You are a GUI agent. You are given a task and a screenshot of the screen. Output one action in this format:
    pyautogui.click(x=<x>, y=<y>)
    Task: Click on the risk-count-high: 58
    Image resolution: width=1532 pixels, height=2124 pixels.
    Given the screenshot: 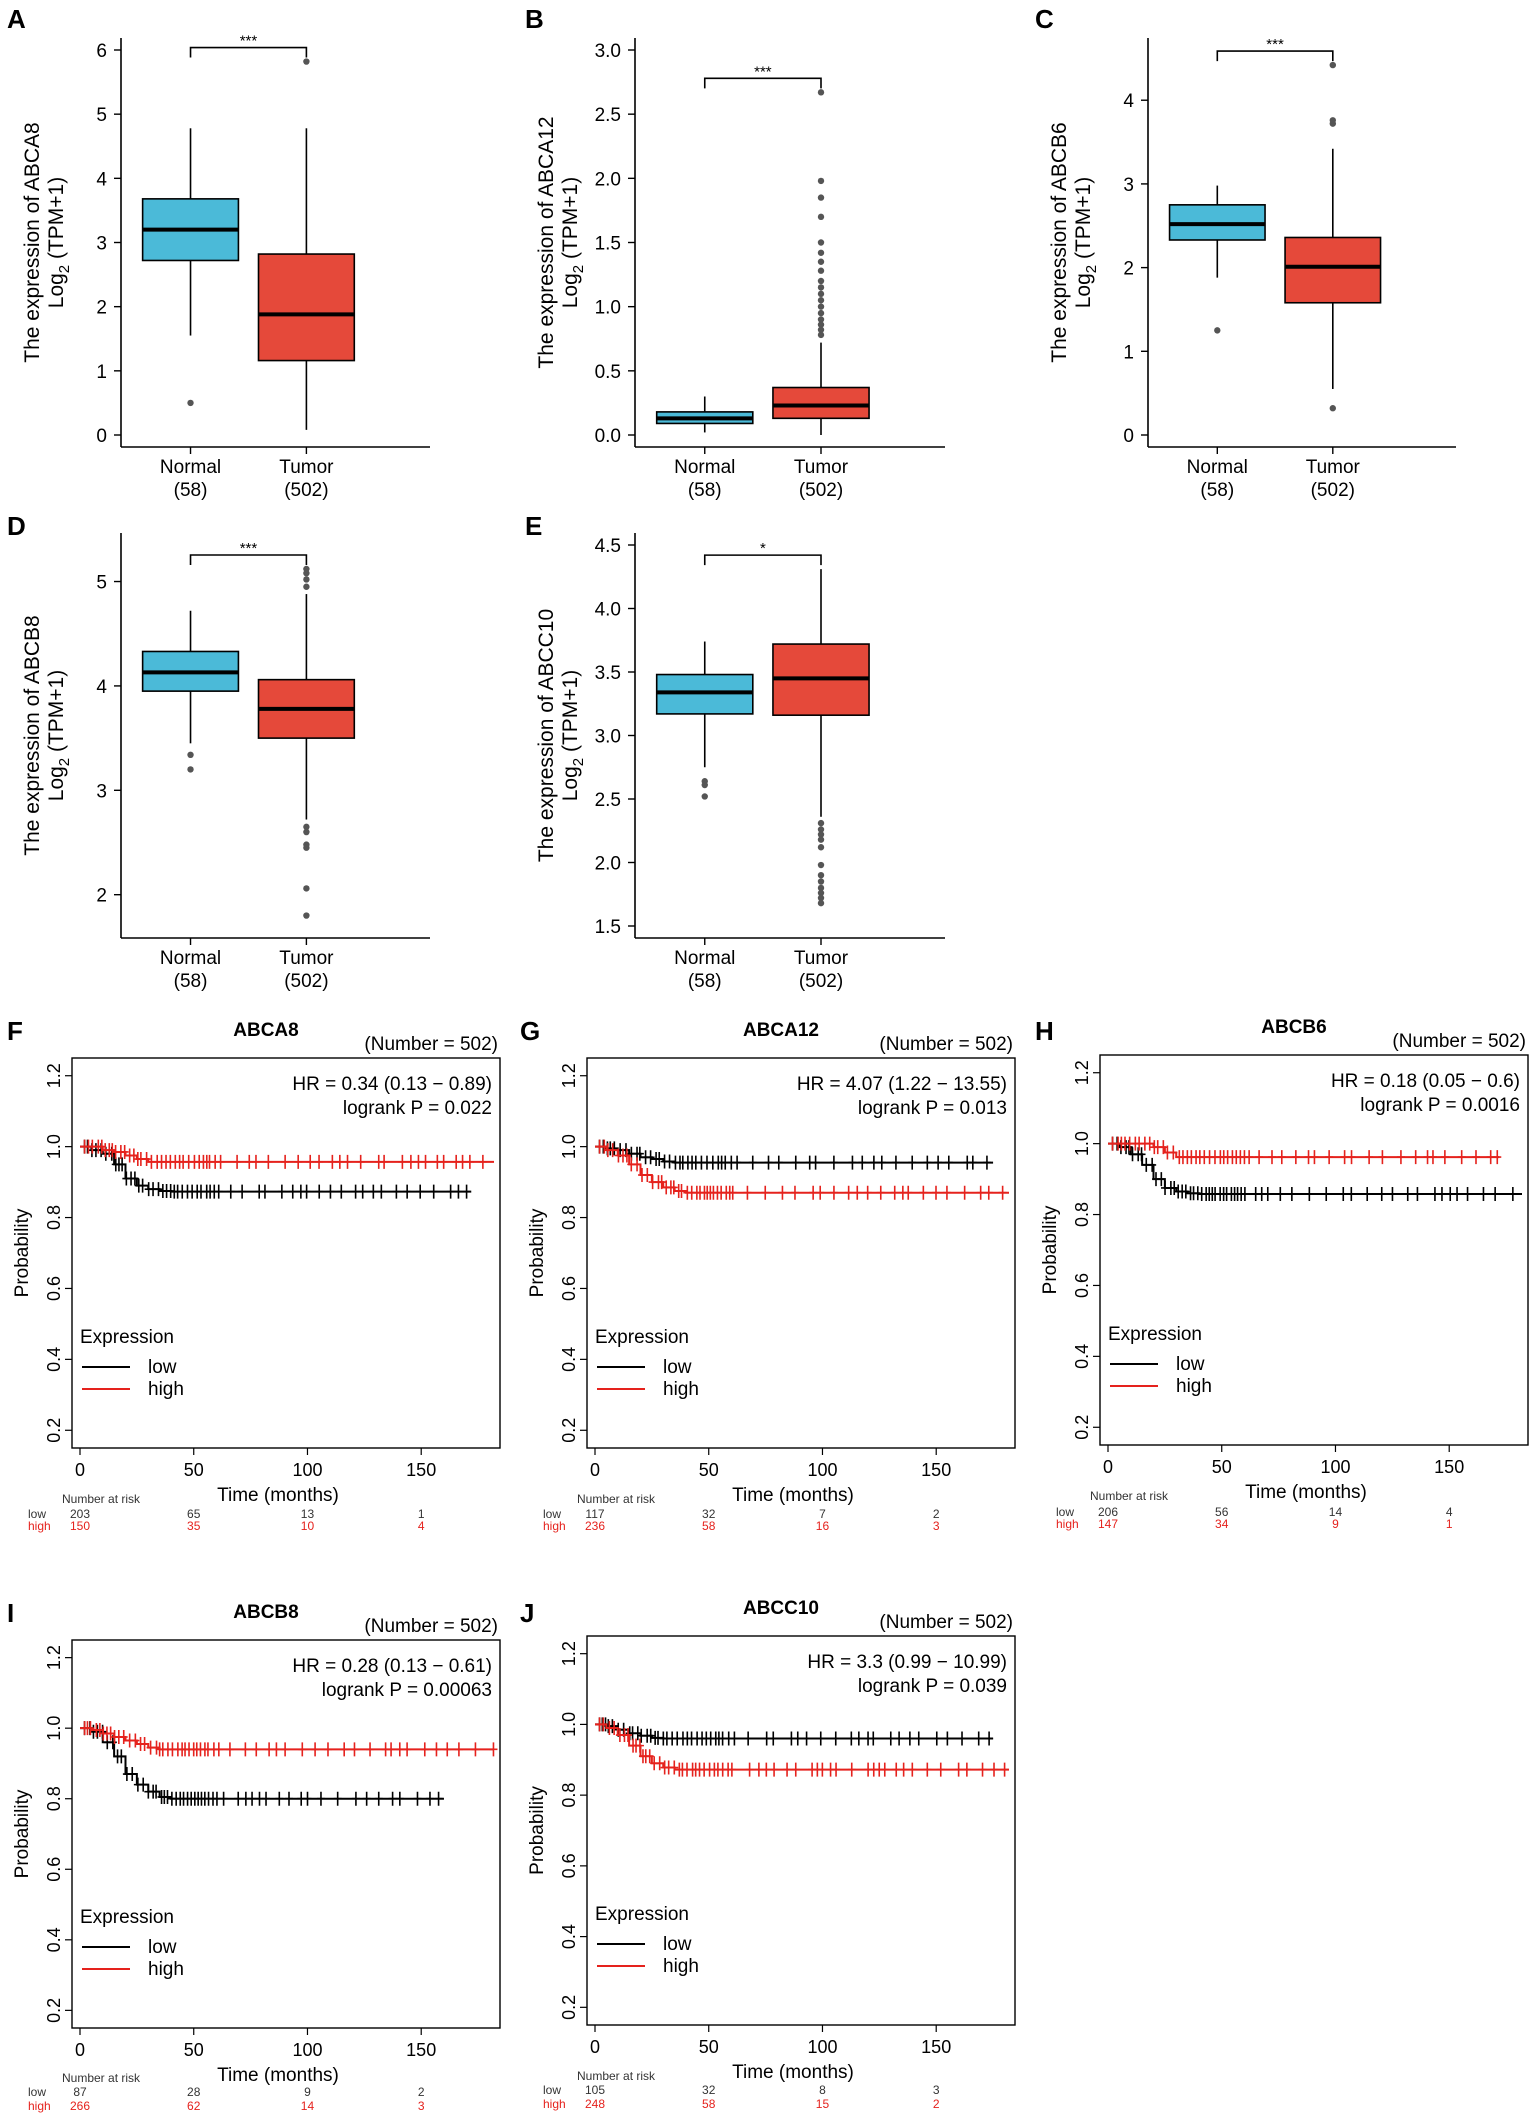 What is the action you would take?
    pyautogui.click(x=709, y=2104)
    